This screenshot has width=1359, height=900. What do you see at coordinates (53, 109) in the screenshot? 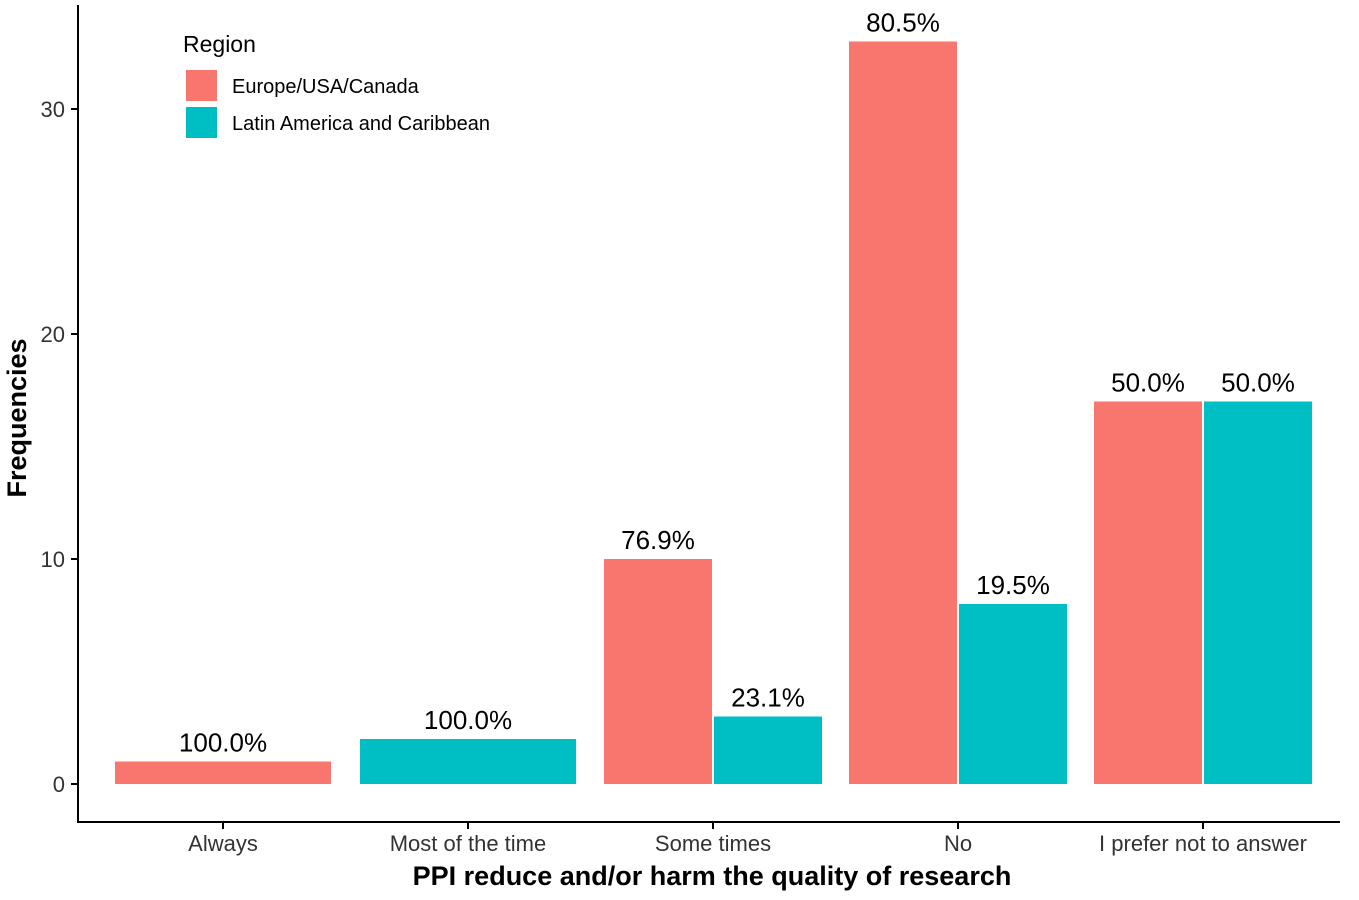
I see `y-tick-label-30: 30` at bounding box center [53, 109].